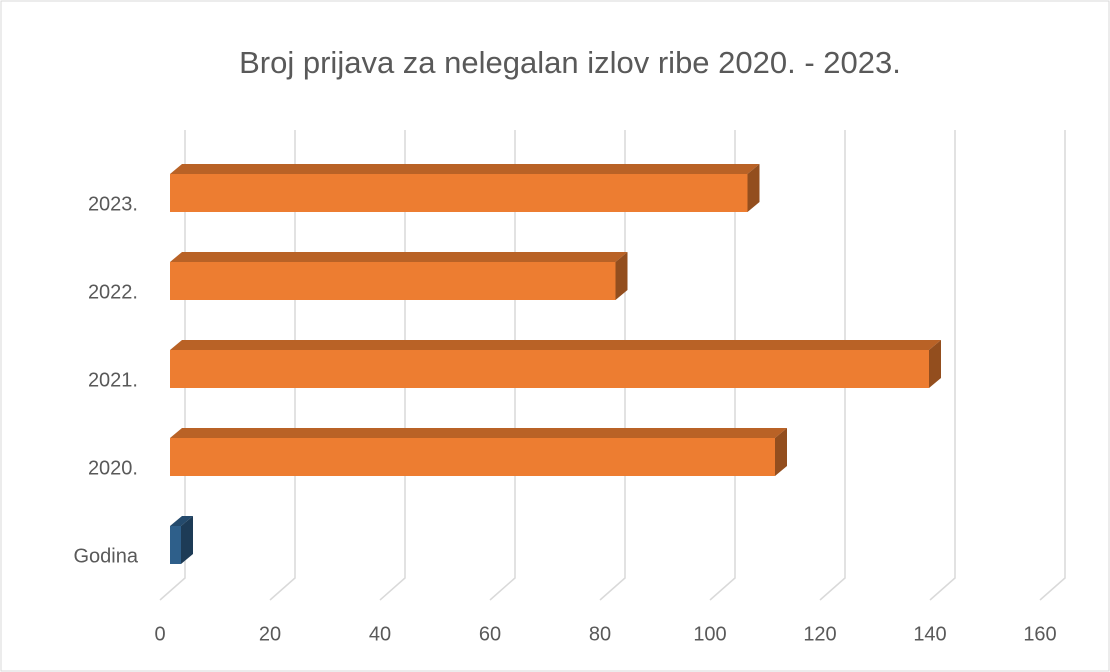 The height and width of the screenshot is (672, 1110). I want to click on y-tick-label: 2022., so click(113, 292).